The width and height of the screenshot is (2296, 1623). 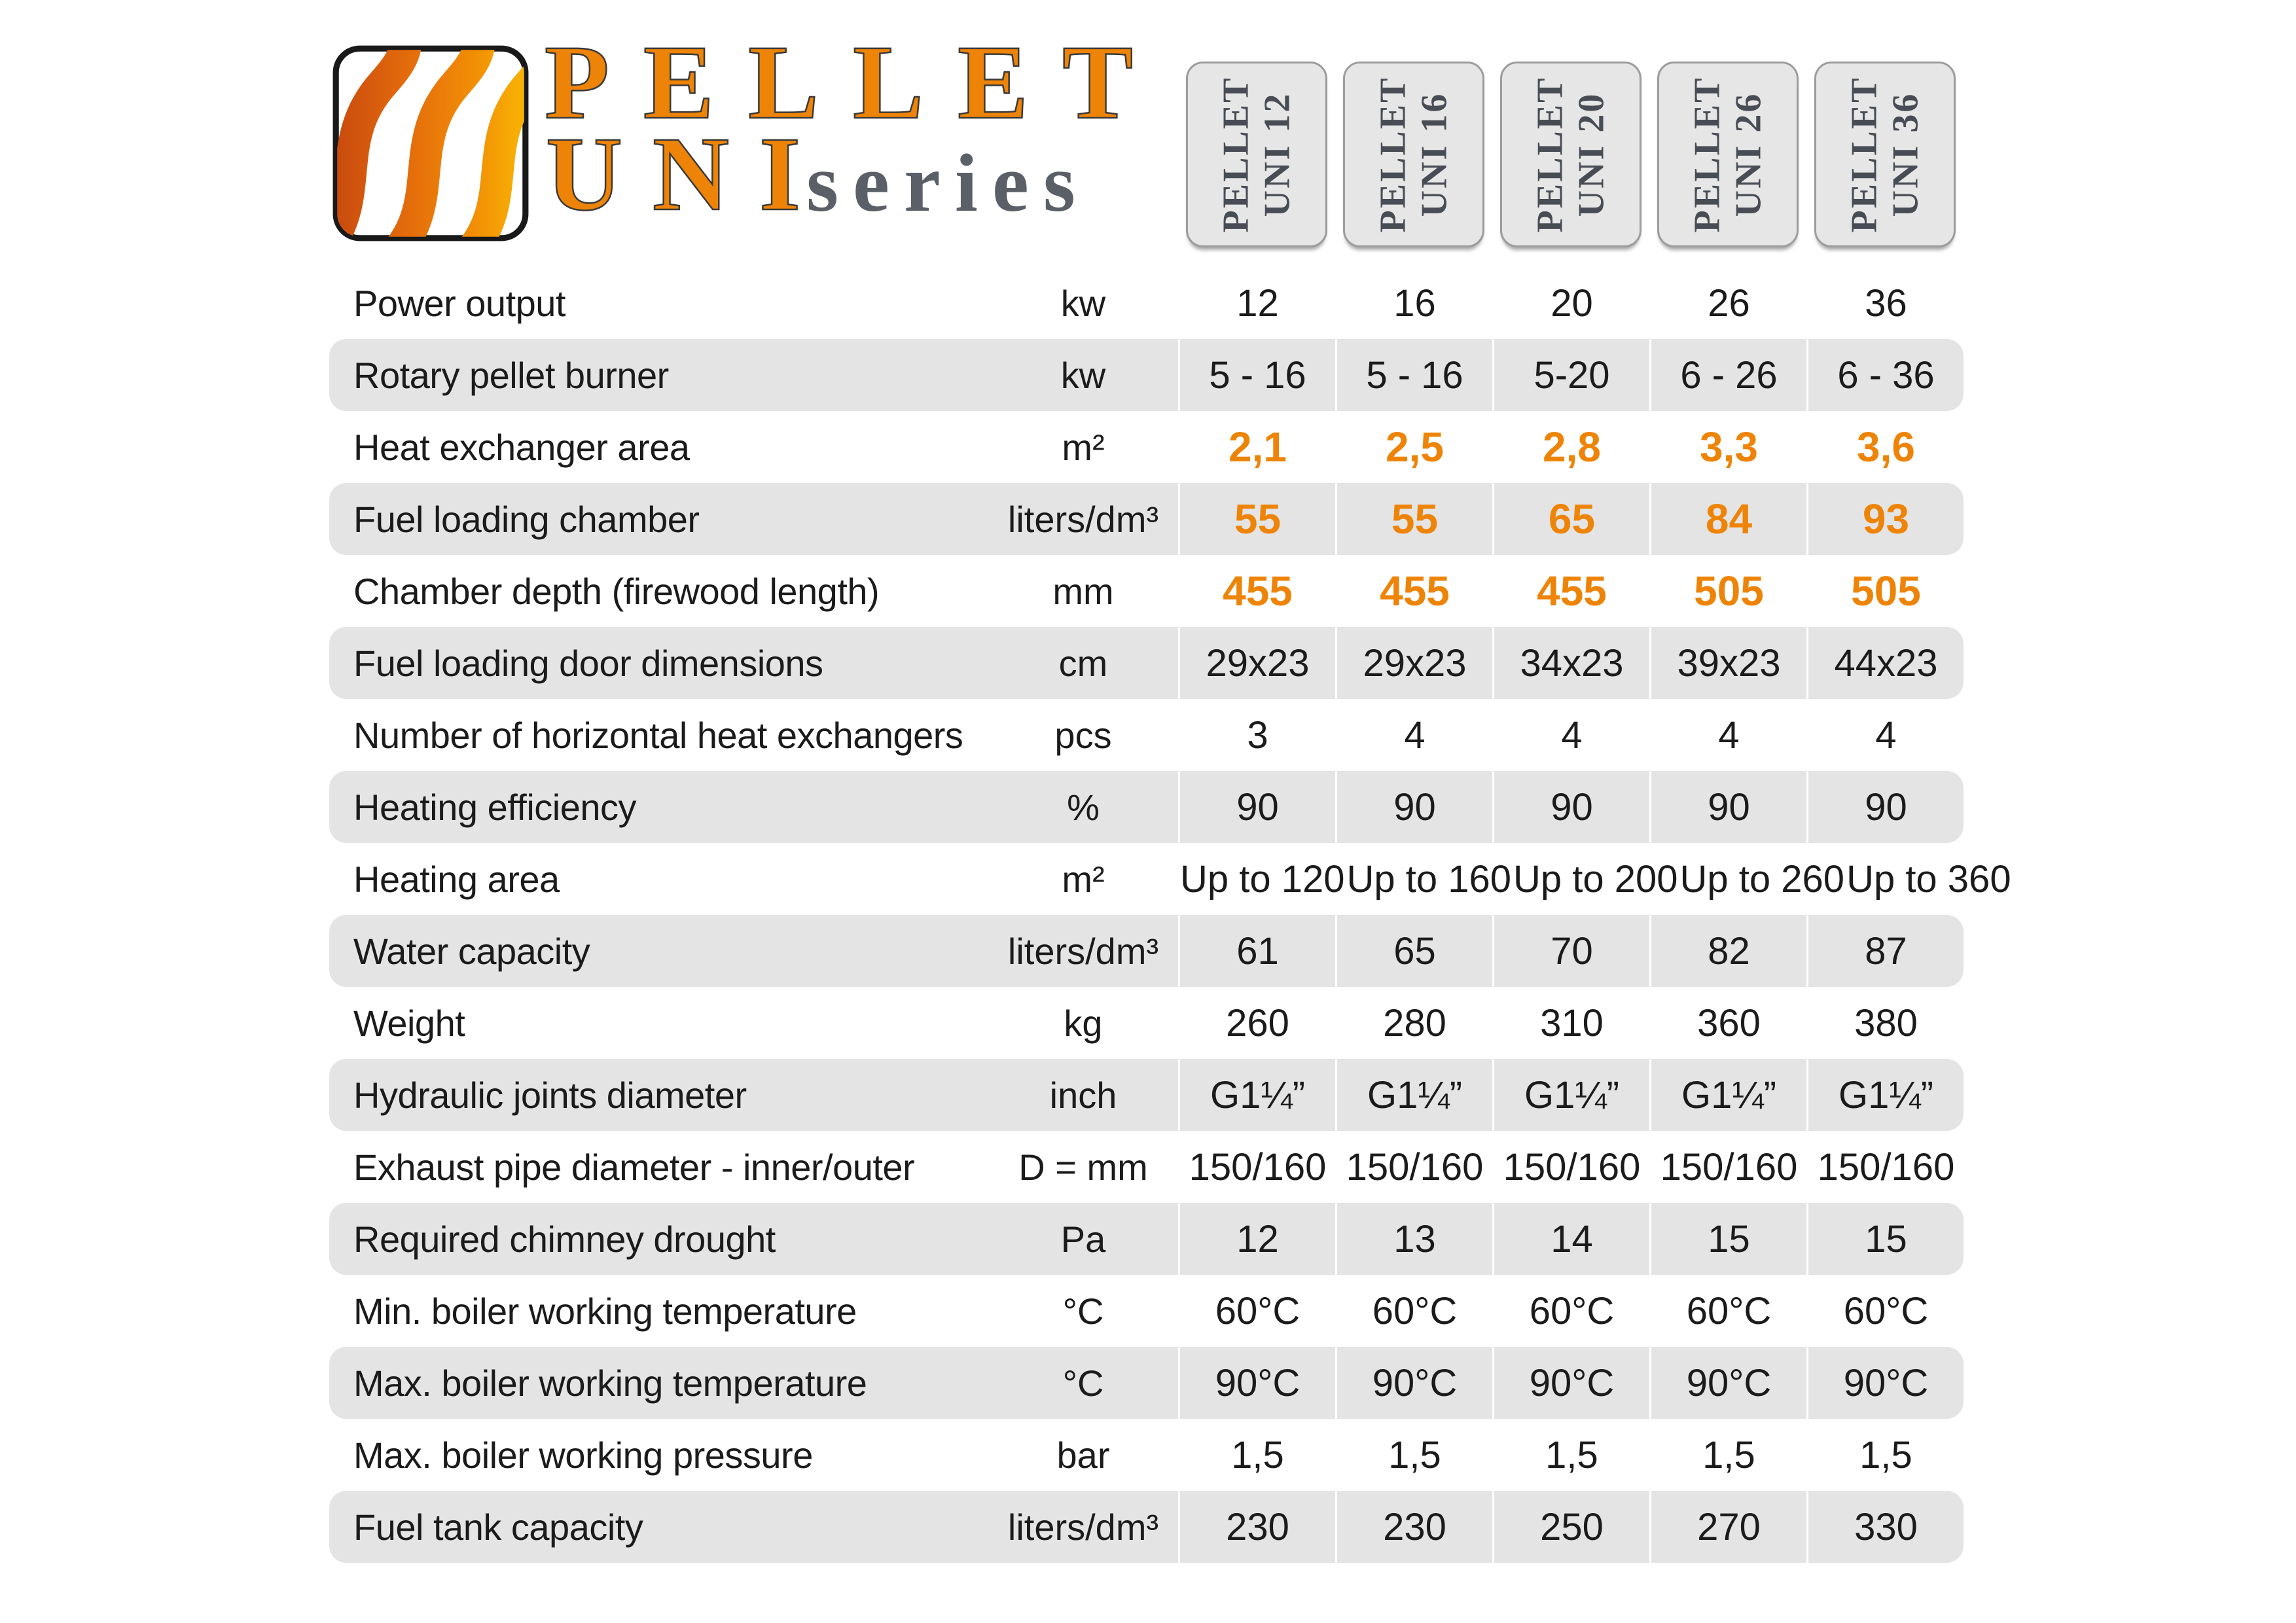 What do you see at coordinates (1256, 154) in the screenshot?
I see `column-header-uni-12: PELLET UNI 12` at bounding box center [1256, 154].